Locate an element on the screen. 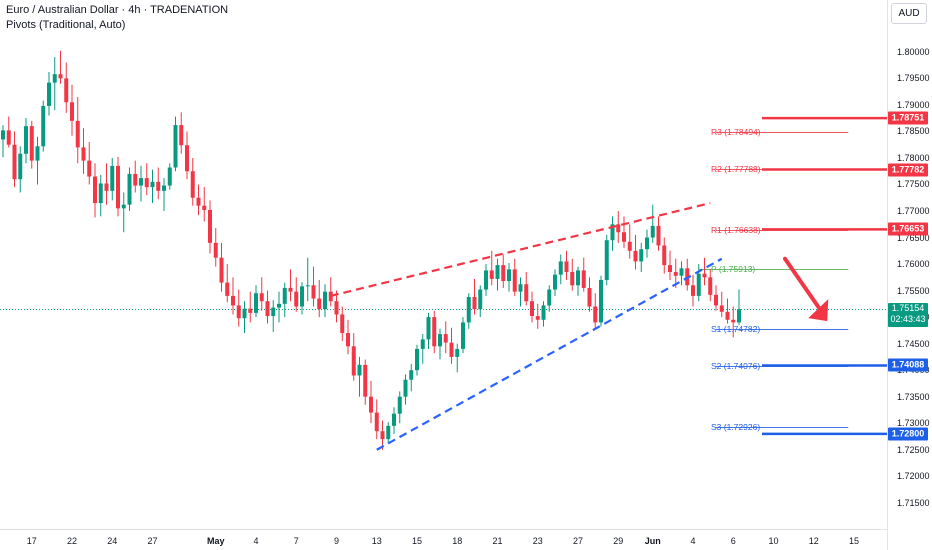  currency-button: AUD is located at coordinates (909, 13).